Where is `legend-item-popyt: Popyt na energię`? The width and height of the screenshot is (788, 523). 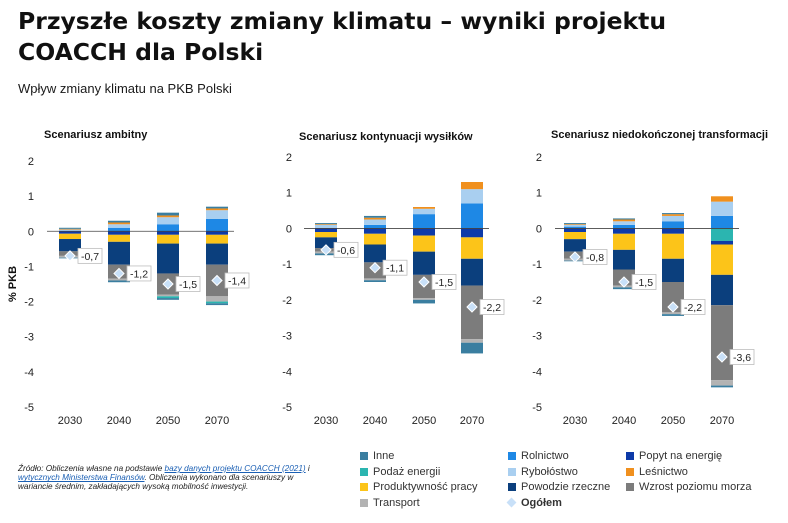 legend-item-popyt: Popyt na energię is located at coordinates (674, 456).